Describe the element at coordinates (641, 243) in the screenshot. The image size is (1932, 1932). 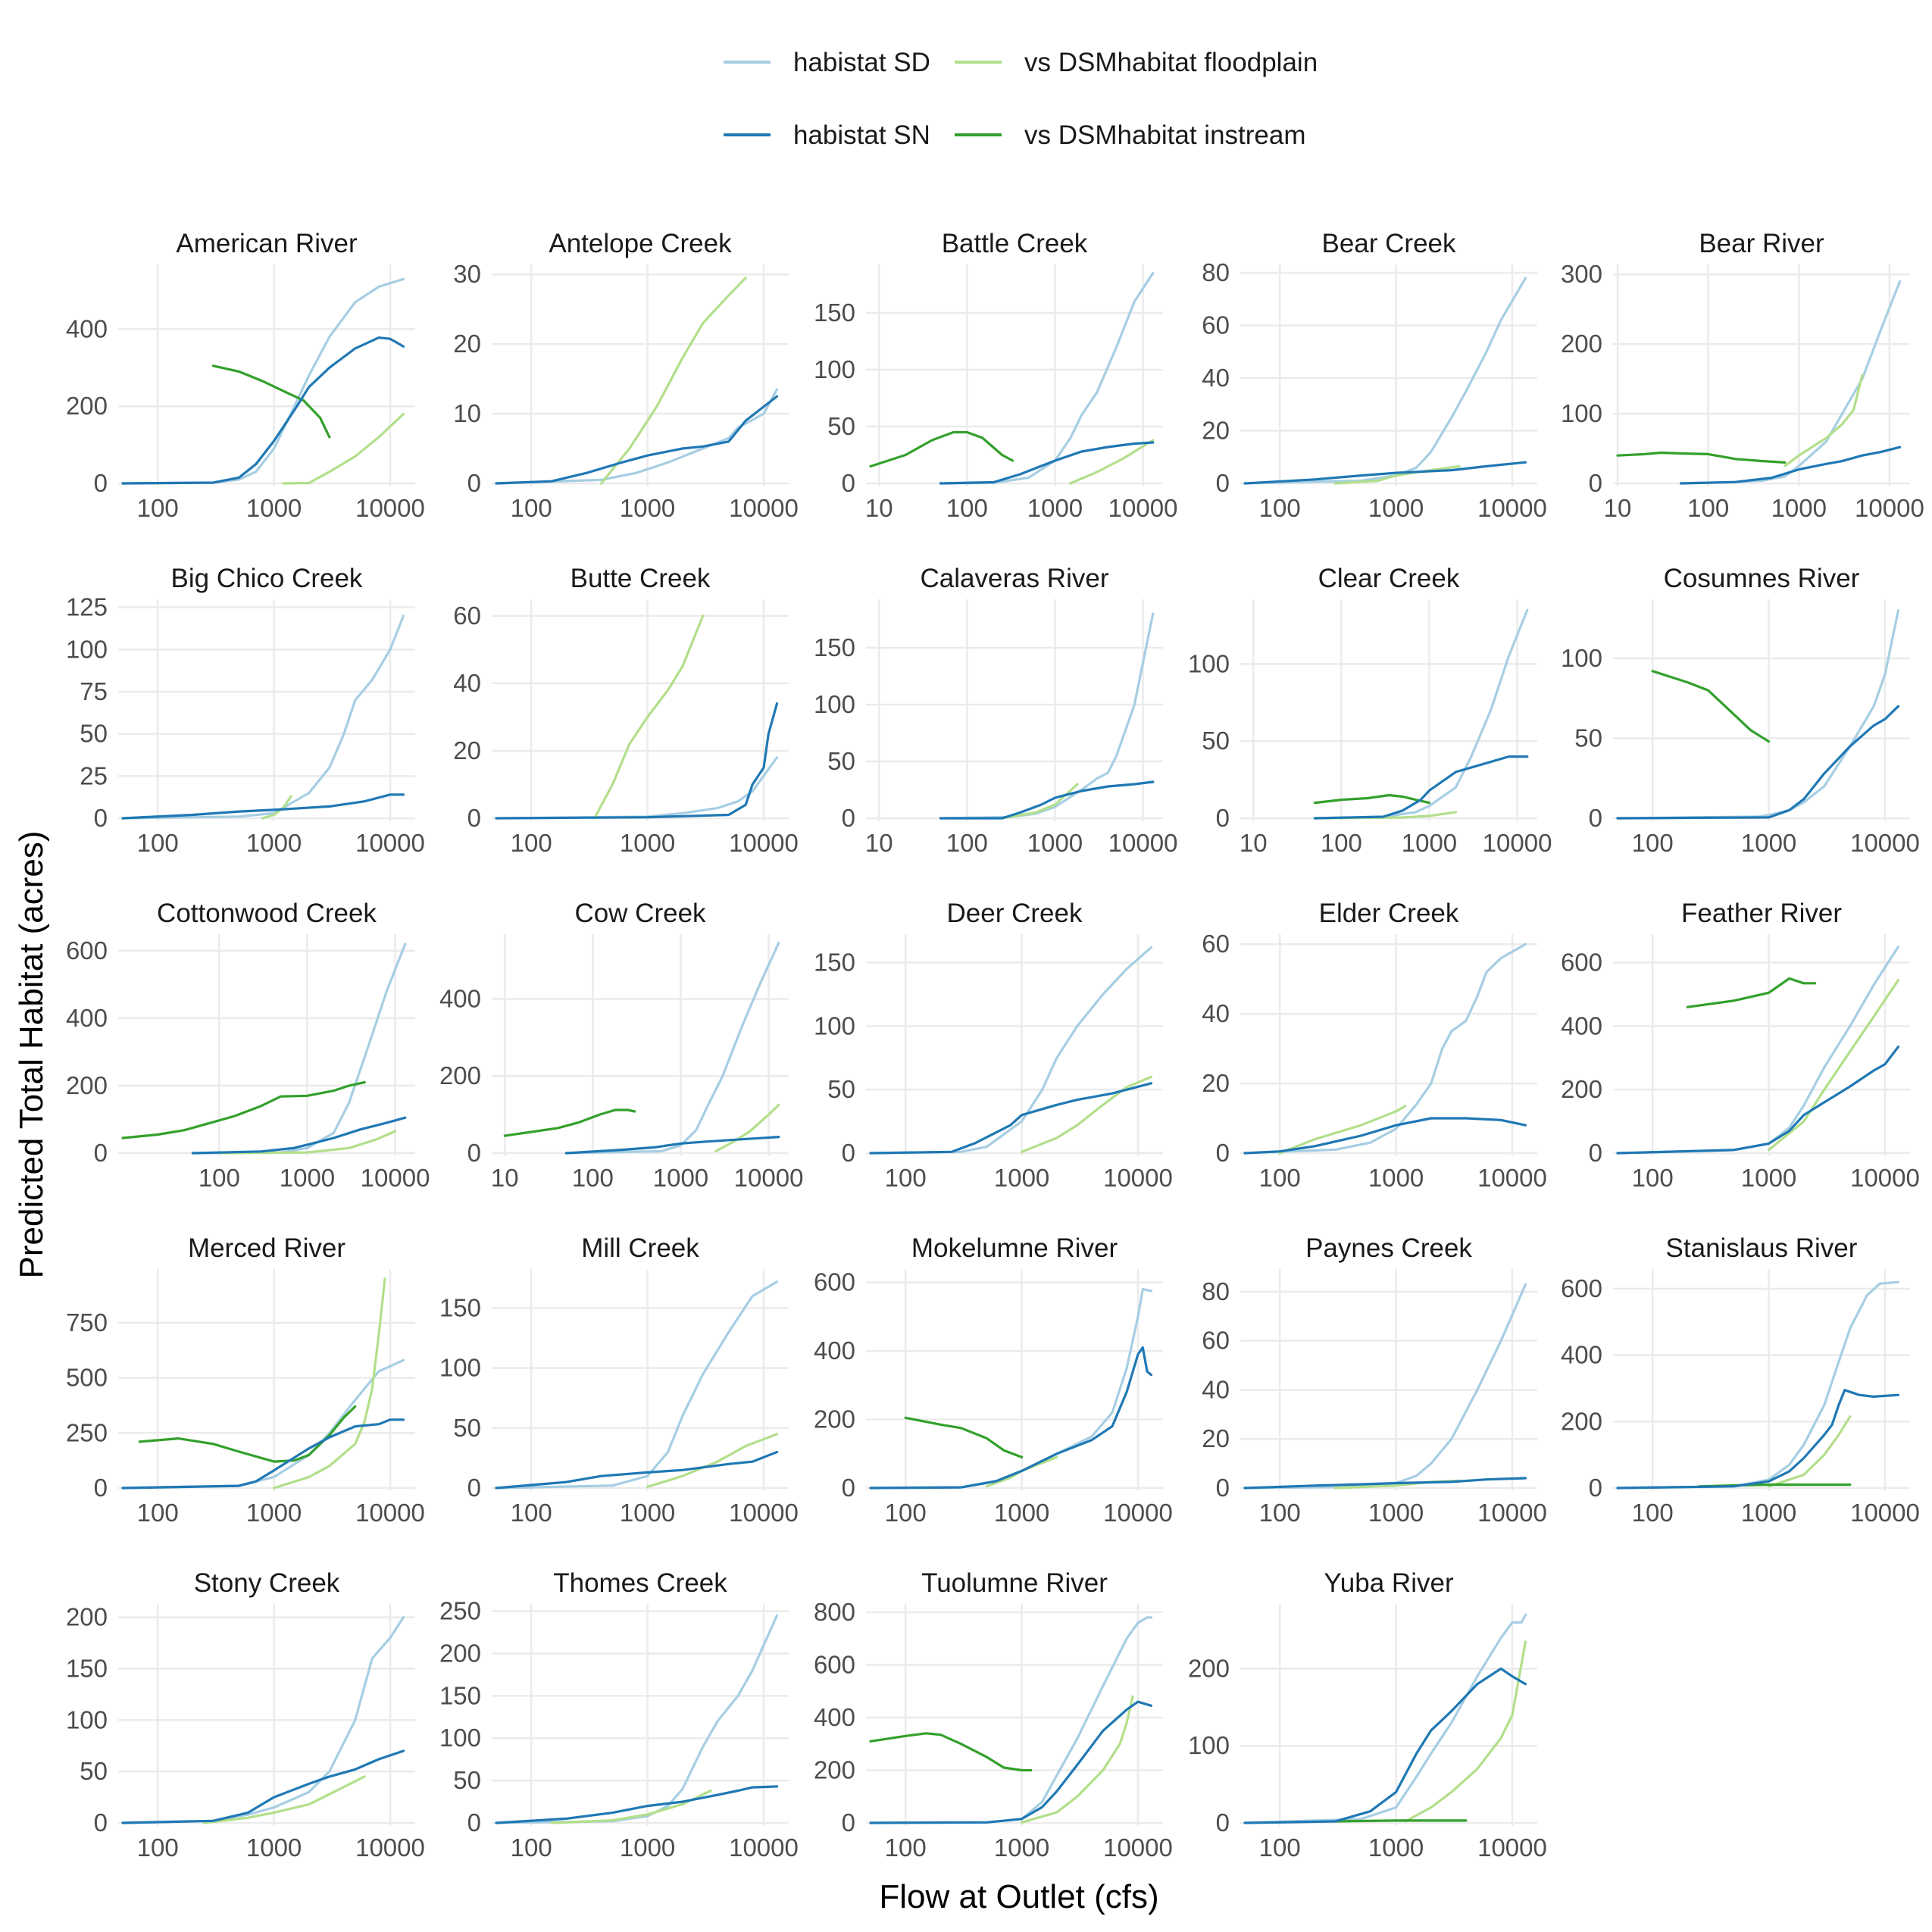
I see `panel-title: Antelope Creek` at that location.